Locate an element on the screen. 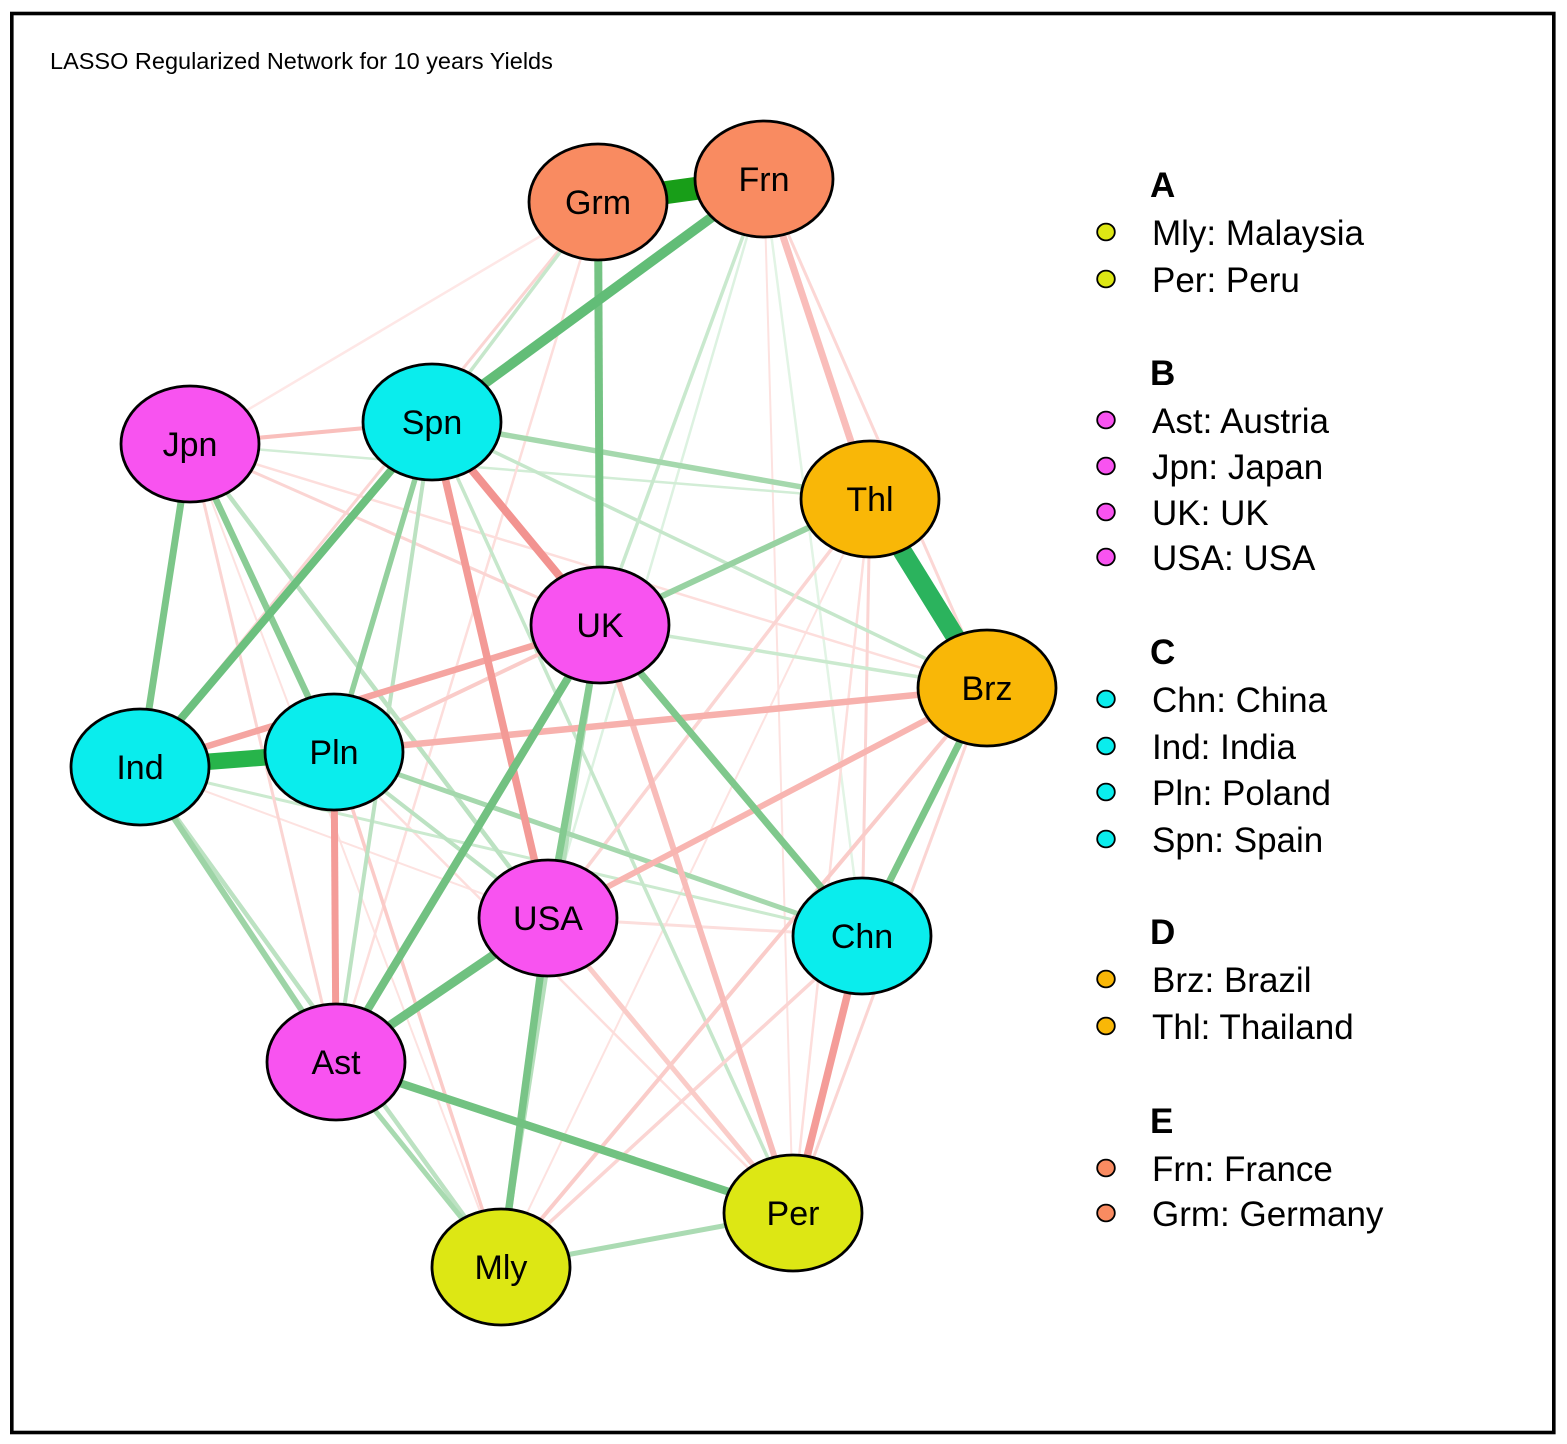 Image resolution: width=1567 pixels, height=1444 pixels. svg-text: Thl: Thailand is located at coordinates (1253, 1027).